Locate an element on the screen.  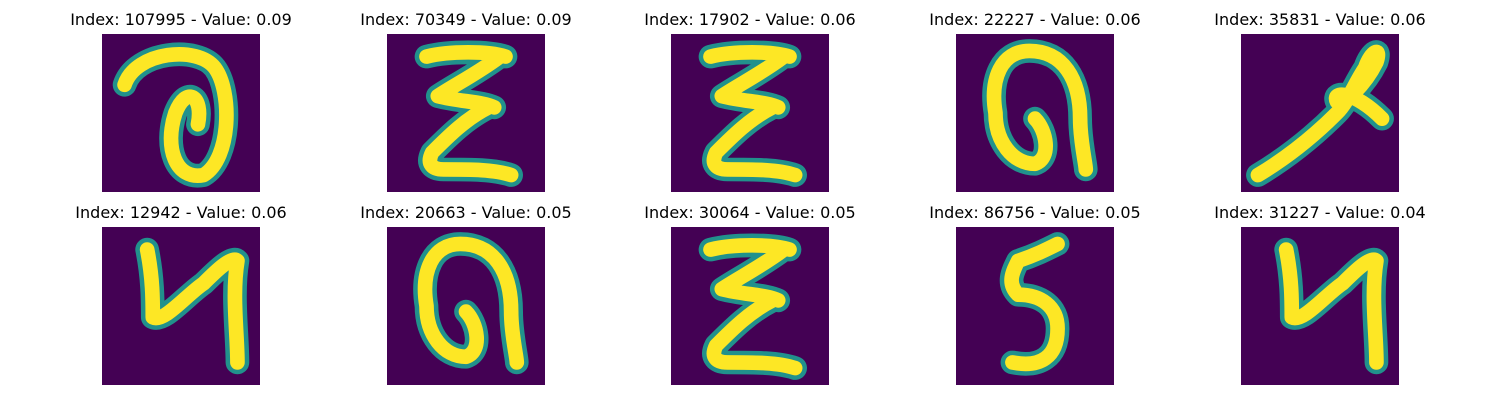
panel-title: Index: 107995 - Value: 0.09 is located at coordinates (181, 19).